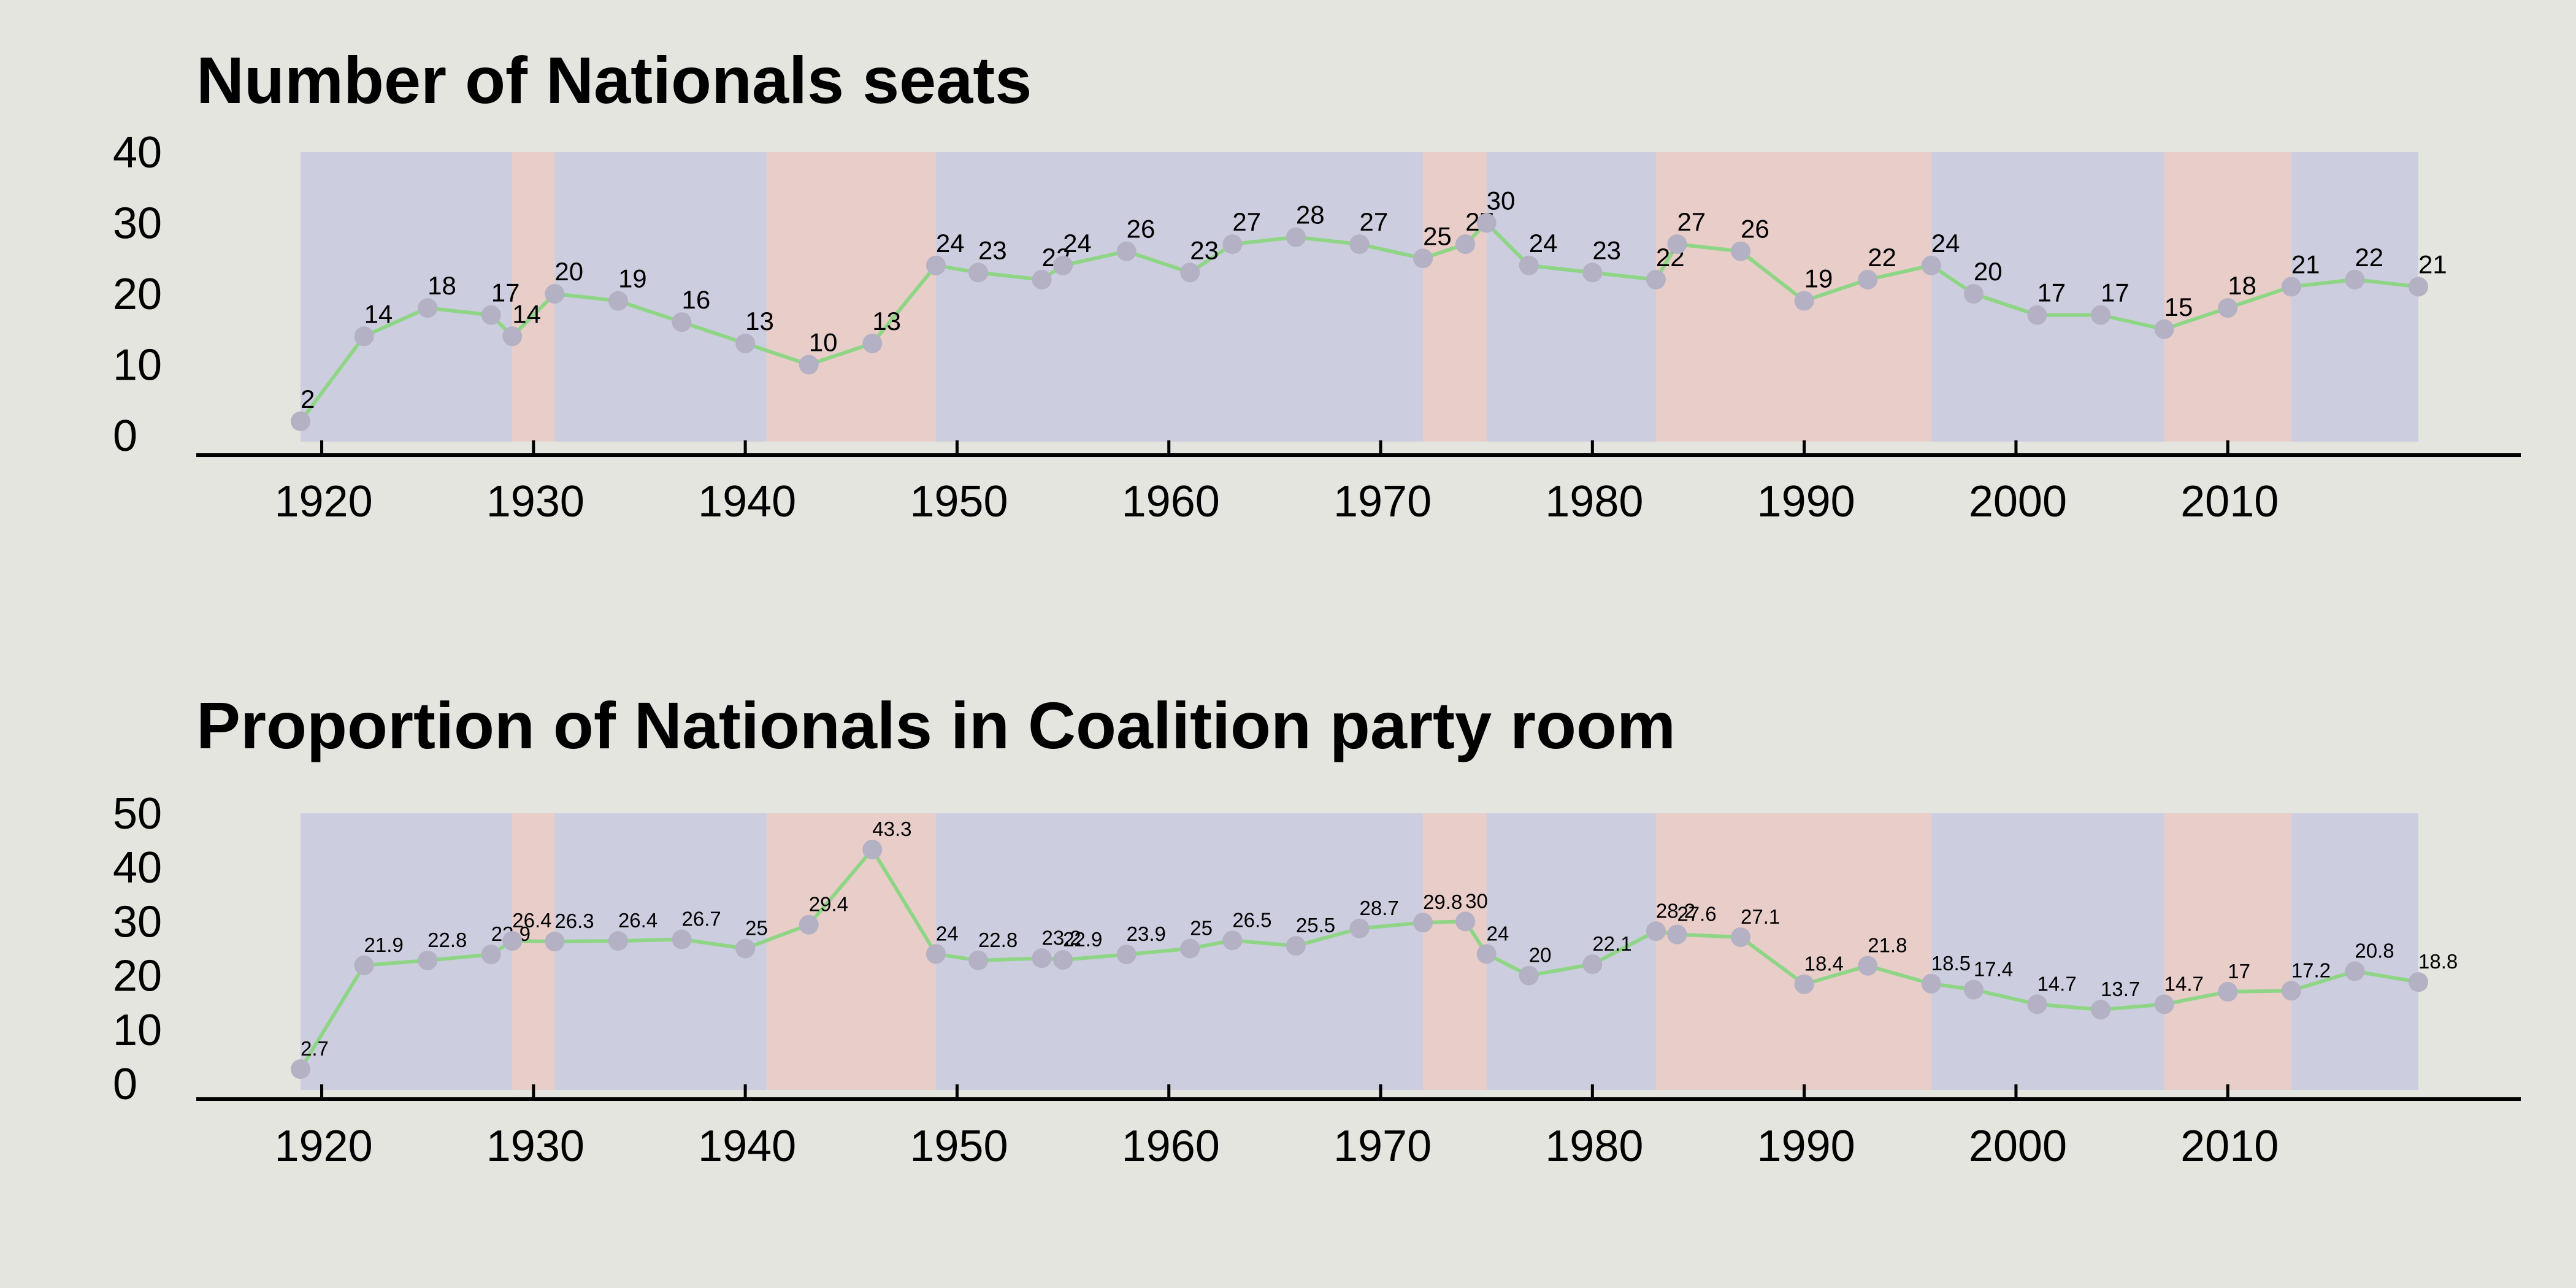 This screenshot has height=1288, width=2576. I want to click on data-label: 21, so click(2432, 264).